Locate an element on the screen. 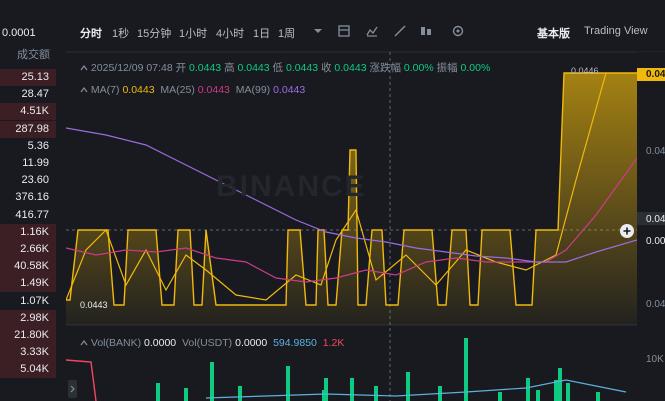 This screenshot has width=665, height=401. interval-tab-1h: 1小时 is located at coordinates (193, 34).